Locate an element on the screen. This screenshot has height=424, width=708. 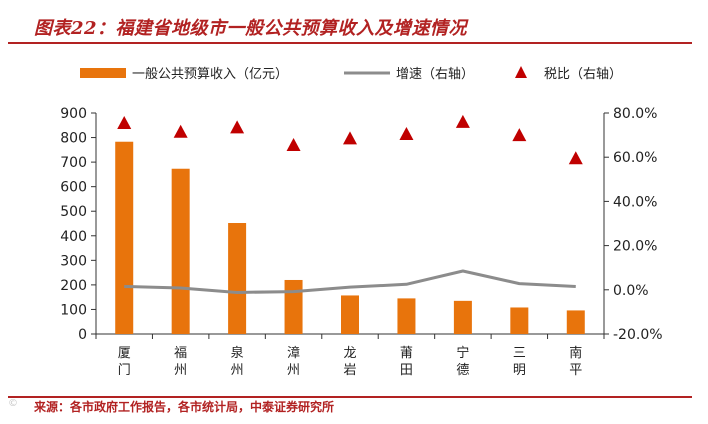
y-left-tick-label: 400 is located at coordinates (73, 237).